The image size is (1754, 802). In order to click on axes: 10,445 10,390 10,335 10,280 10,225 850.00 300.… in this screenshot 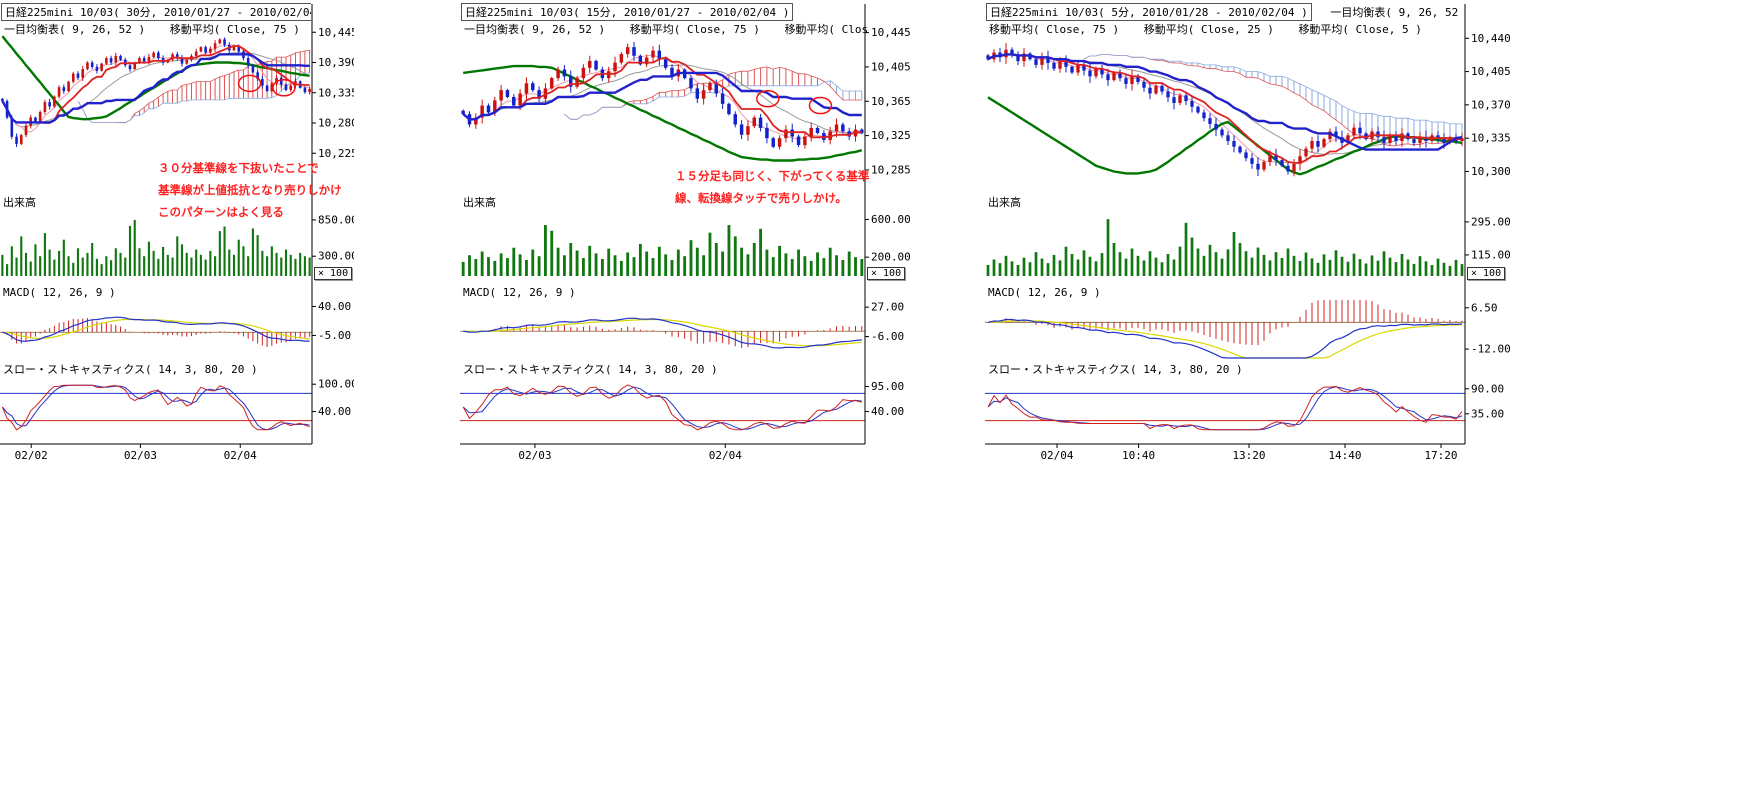, I will do `click(179, 233)`.